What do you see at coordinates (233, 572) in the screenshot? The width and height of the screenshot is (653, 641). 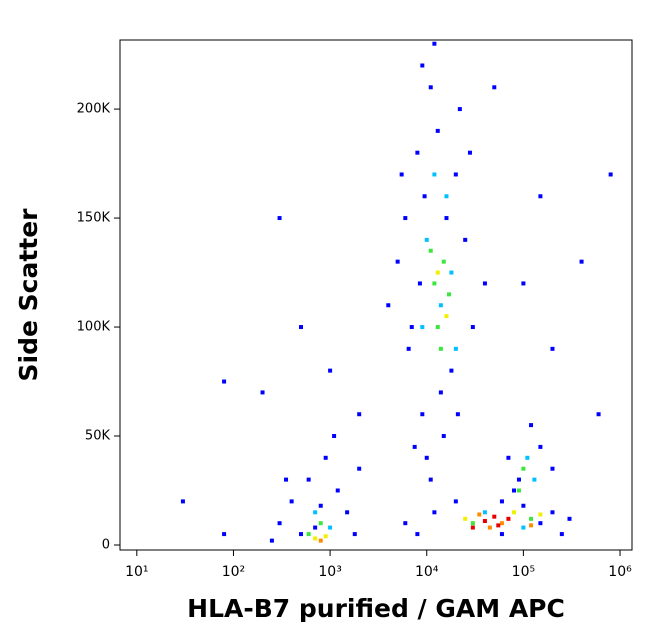 I see `x-tick-label: 10²` at bounding box center [233, 572].